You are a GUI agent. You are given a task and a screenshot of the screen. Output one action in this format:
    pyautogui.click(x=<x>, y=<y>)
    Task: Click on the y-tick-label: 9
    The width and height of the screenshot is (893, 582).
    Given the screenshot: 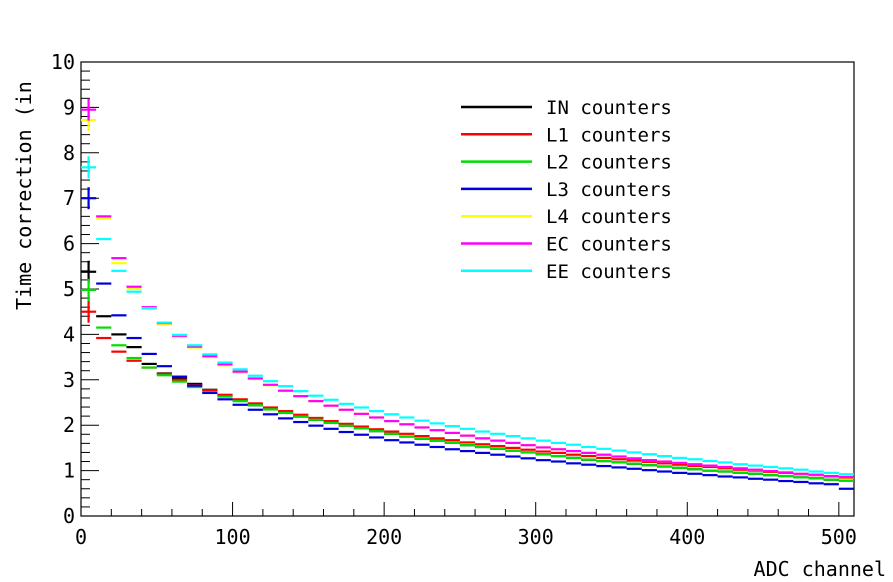 What is the action you would take?
    pyautogui.click(x=69, y=107)
    